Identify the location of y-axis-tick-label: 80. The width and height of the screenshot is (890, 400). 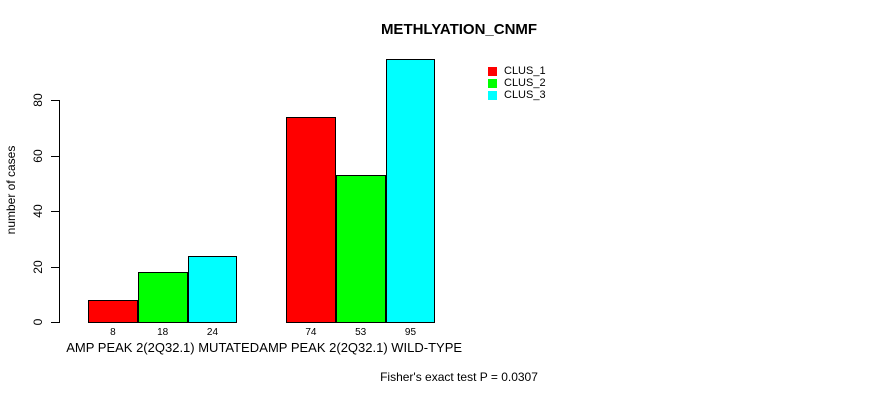
(38, 100).